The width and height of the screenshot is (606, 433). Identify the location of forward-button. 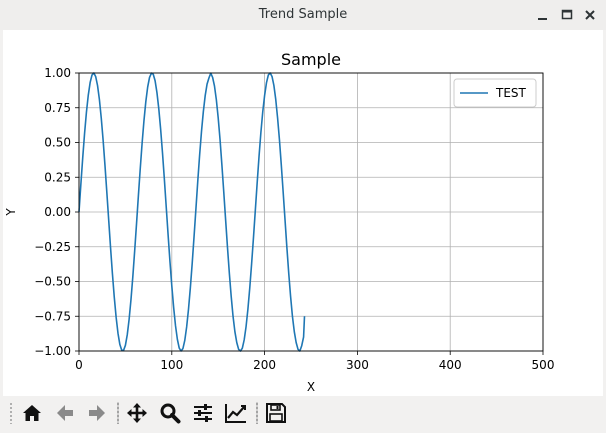
(97, 413).